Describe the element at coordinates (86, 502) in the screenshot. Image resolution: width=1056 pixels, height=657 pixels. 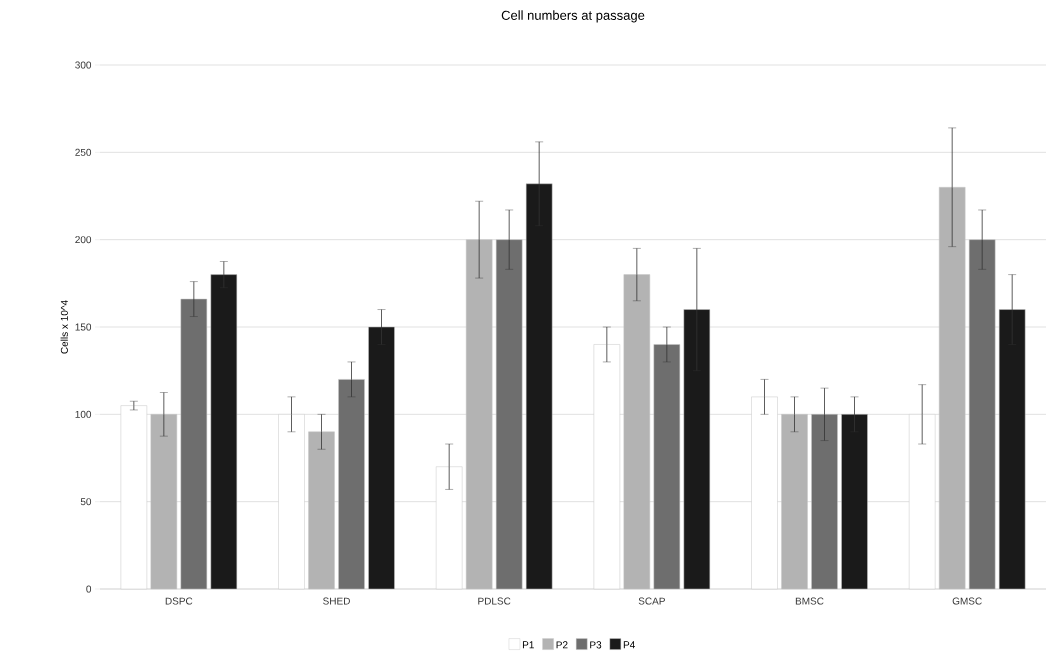
I see `y-tick-label: 50` at that location.